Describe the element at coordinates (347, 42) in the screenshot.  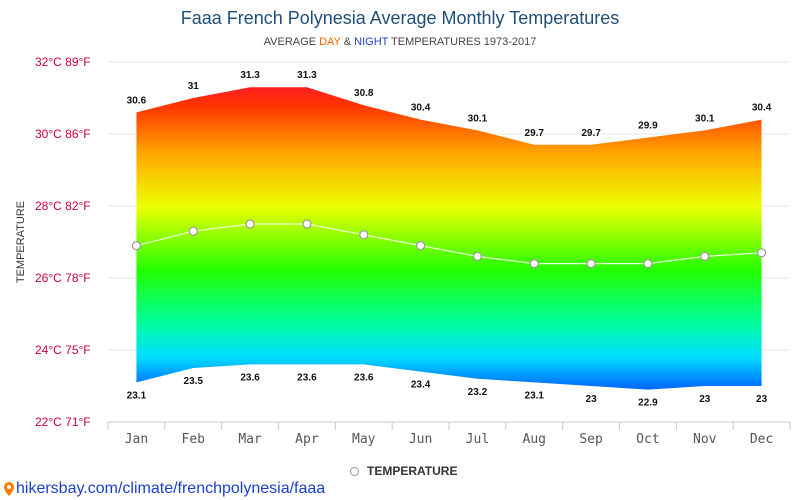
I see `subtitle-amp: &` at that location.